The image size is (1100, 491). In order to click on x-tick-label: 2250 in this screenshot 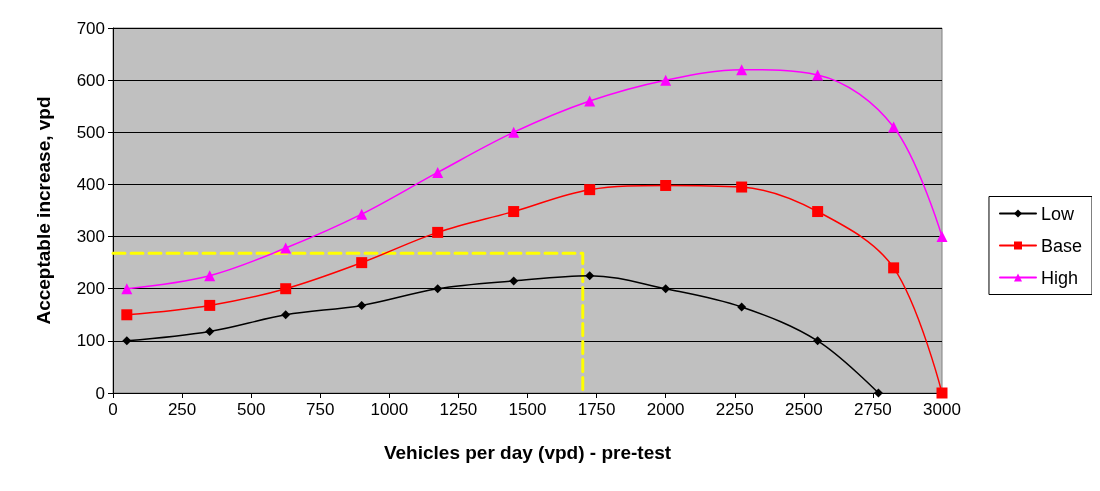, I will do `click(734, 409)`.